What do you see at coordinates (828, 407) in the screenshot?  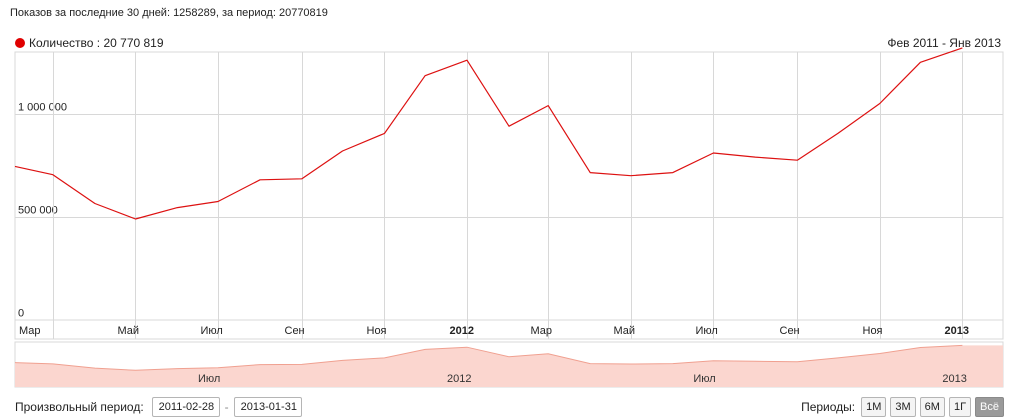 I see `periods-label: Периоды:` at bounding box center [828, 407].